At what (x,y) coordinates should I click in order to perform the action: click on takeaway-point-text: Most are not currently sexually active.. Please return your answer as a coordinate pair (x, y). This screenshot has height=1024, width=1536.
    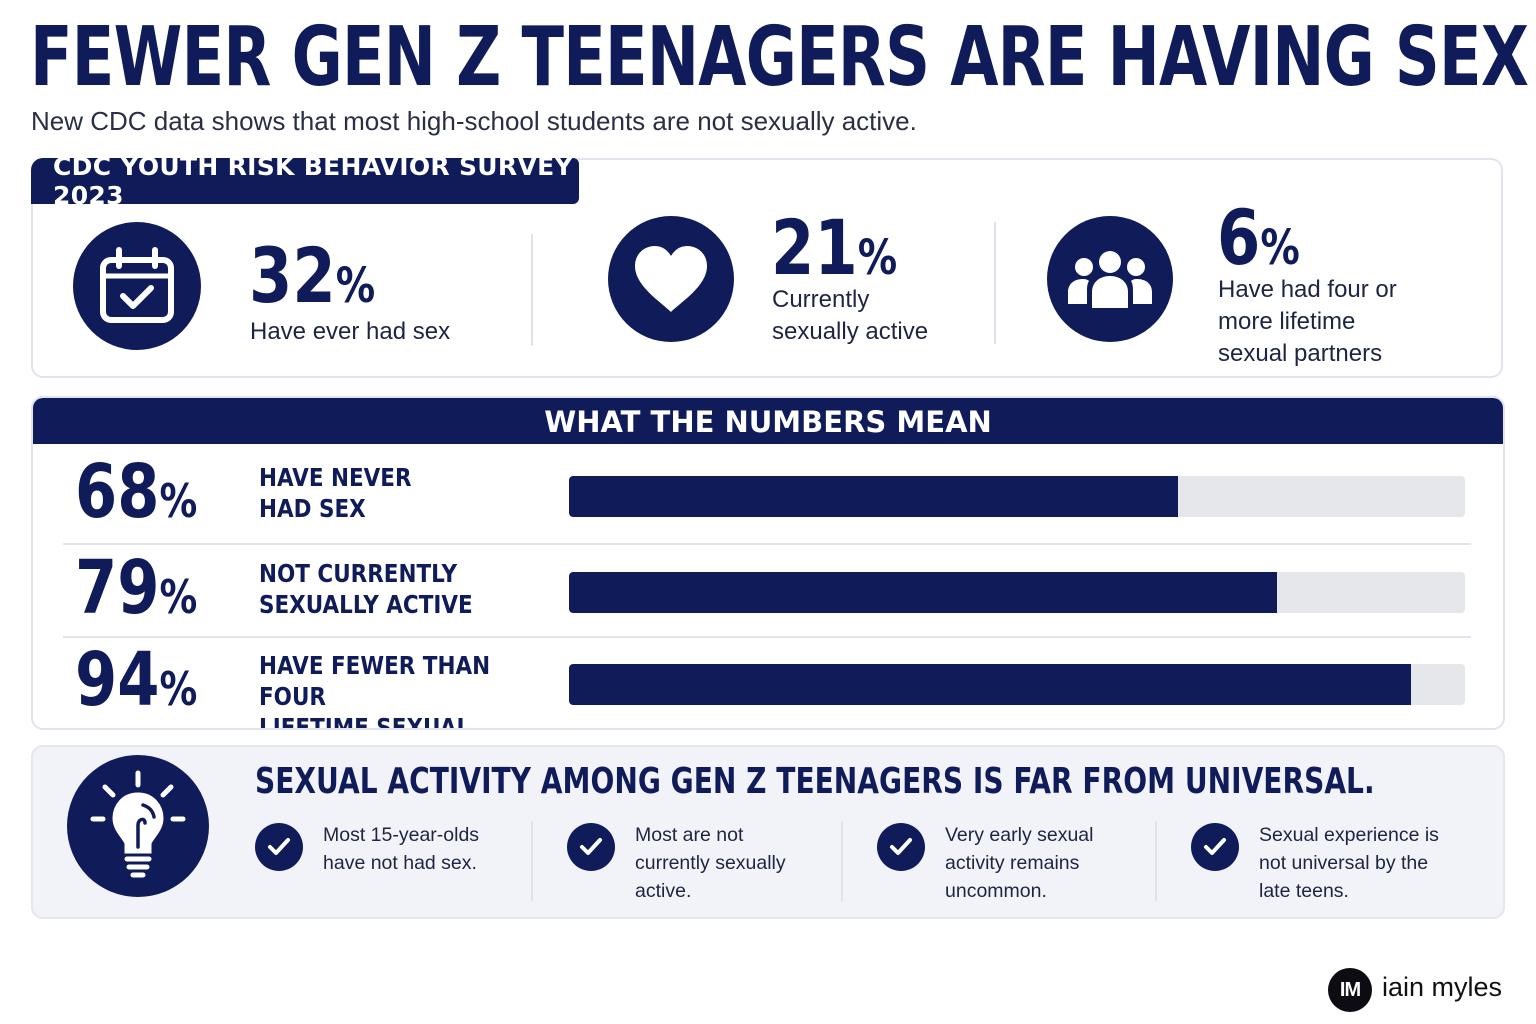
    Looking at the image, I should click on (710, 863).